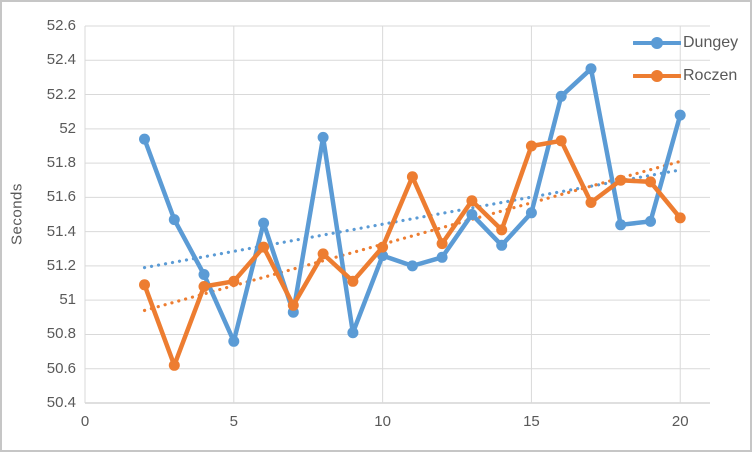 This screenshot has height=452, width=752. What do you see at coordinates (233, 421) in the screenshot?
I see `x-tick-label: 5` at bounding box center [233, 421].